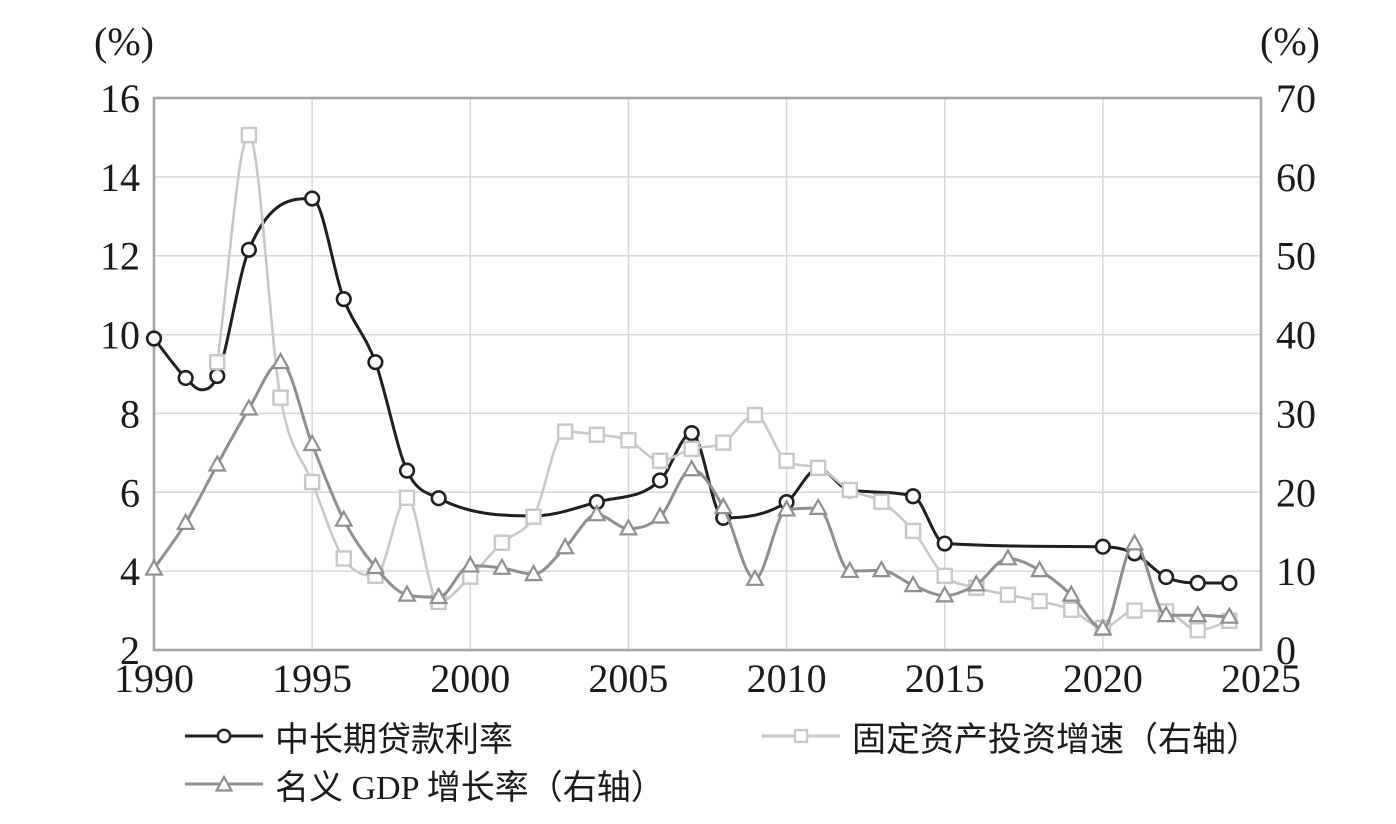 This screenshot has height=824, width=1396. Describe the element at coordinates (1296, 413) in the screenshot. I see `y-right-tick-label: 30` at that location.